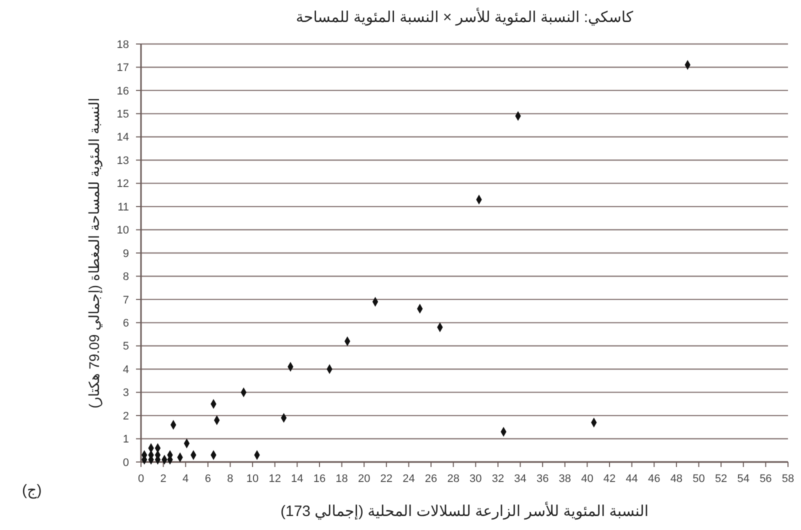 The image size is (801, 530). Describe the element at coordinates (123, 207) in the screenshot. I see `y-tick-label: 11` at that location.